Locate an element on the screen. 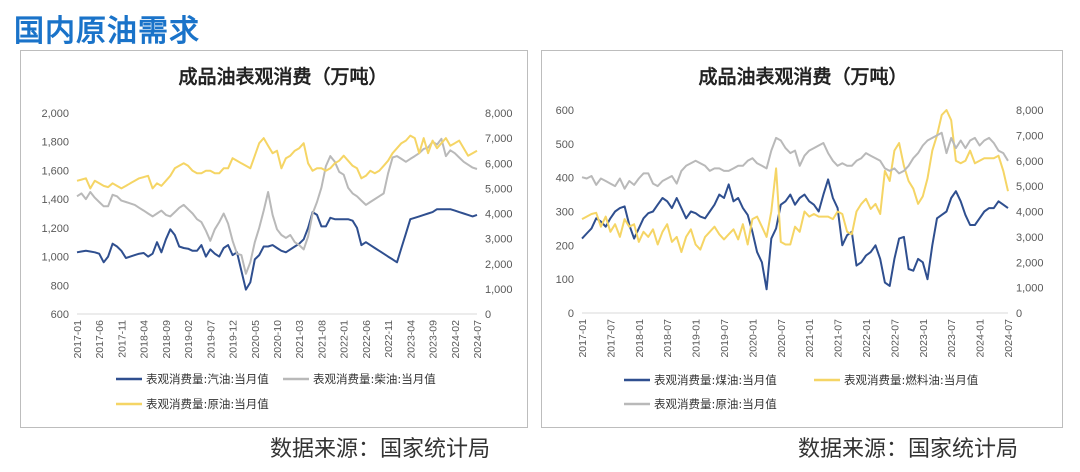  y-left-tick-label: 500 is located at coordinates (565, 145).